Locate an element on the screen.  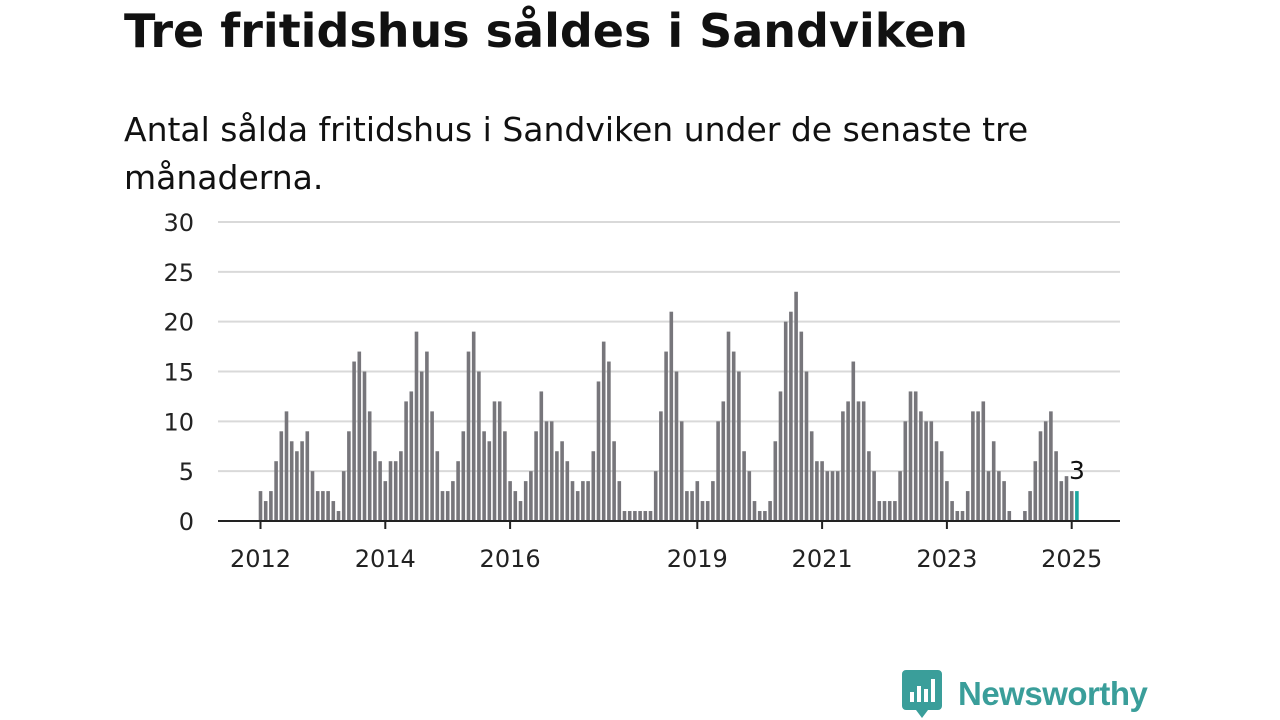
y-tick-label: 25 is located at coordinates (178, 273).